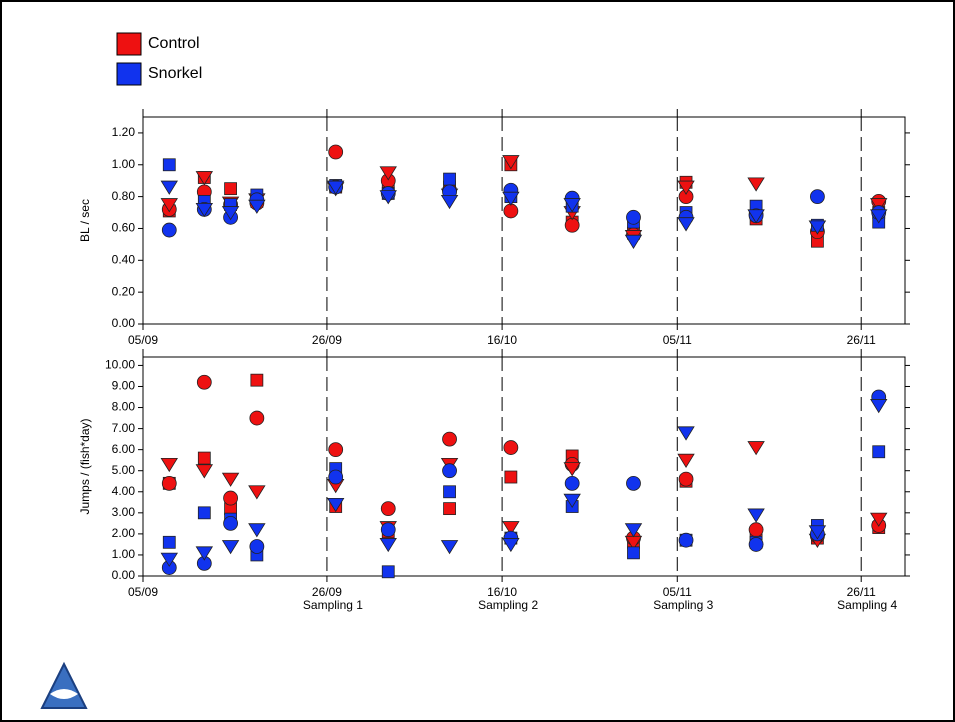  I want to click on logo, so click(64, 685).